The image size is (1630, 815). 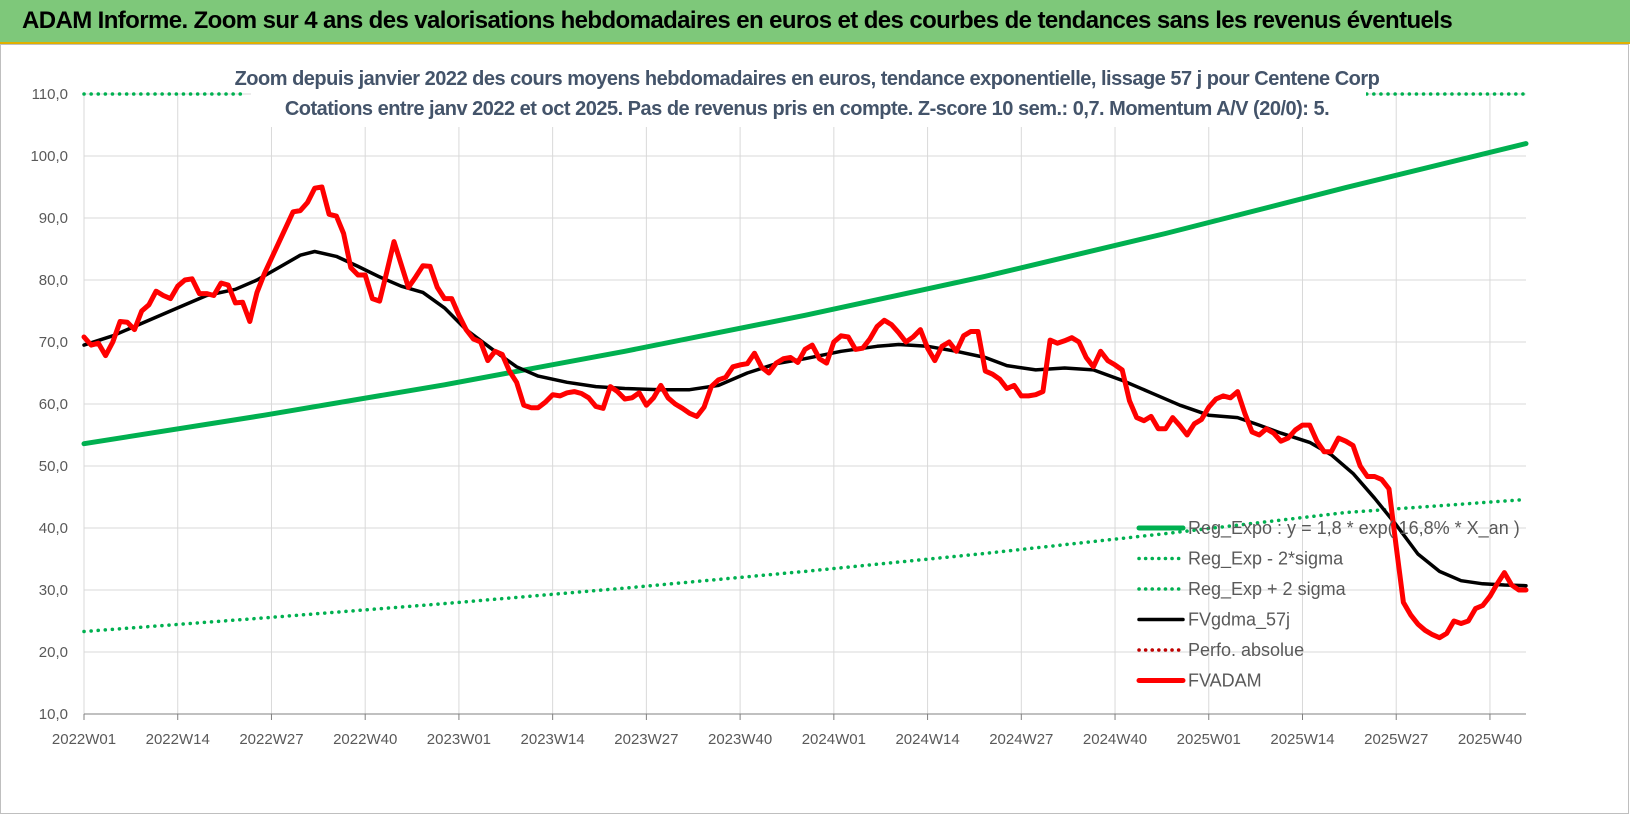 What do you see at coordinates (808, 91) in the screenshot?
I see `title-background` at bounding box center [808, 91].